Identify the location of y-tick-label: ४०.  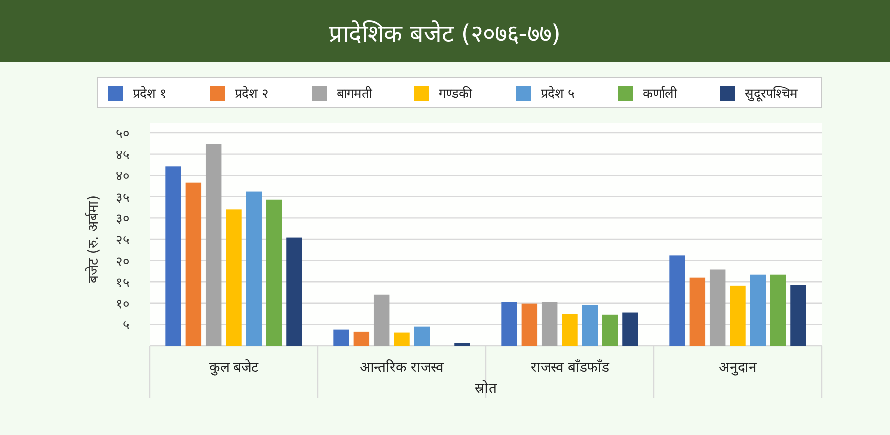
(123, 177).